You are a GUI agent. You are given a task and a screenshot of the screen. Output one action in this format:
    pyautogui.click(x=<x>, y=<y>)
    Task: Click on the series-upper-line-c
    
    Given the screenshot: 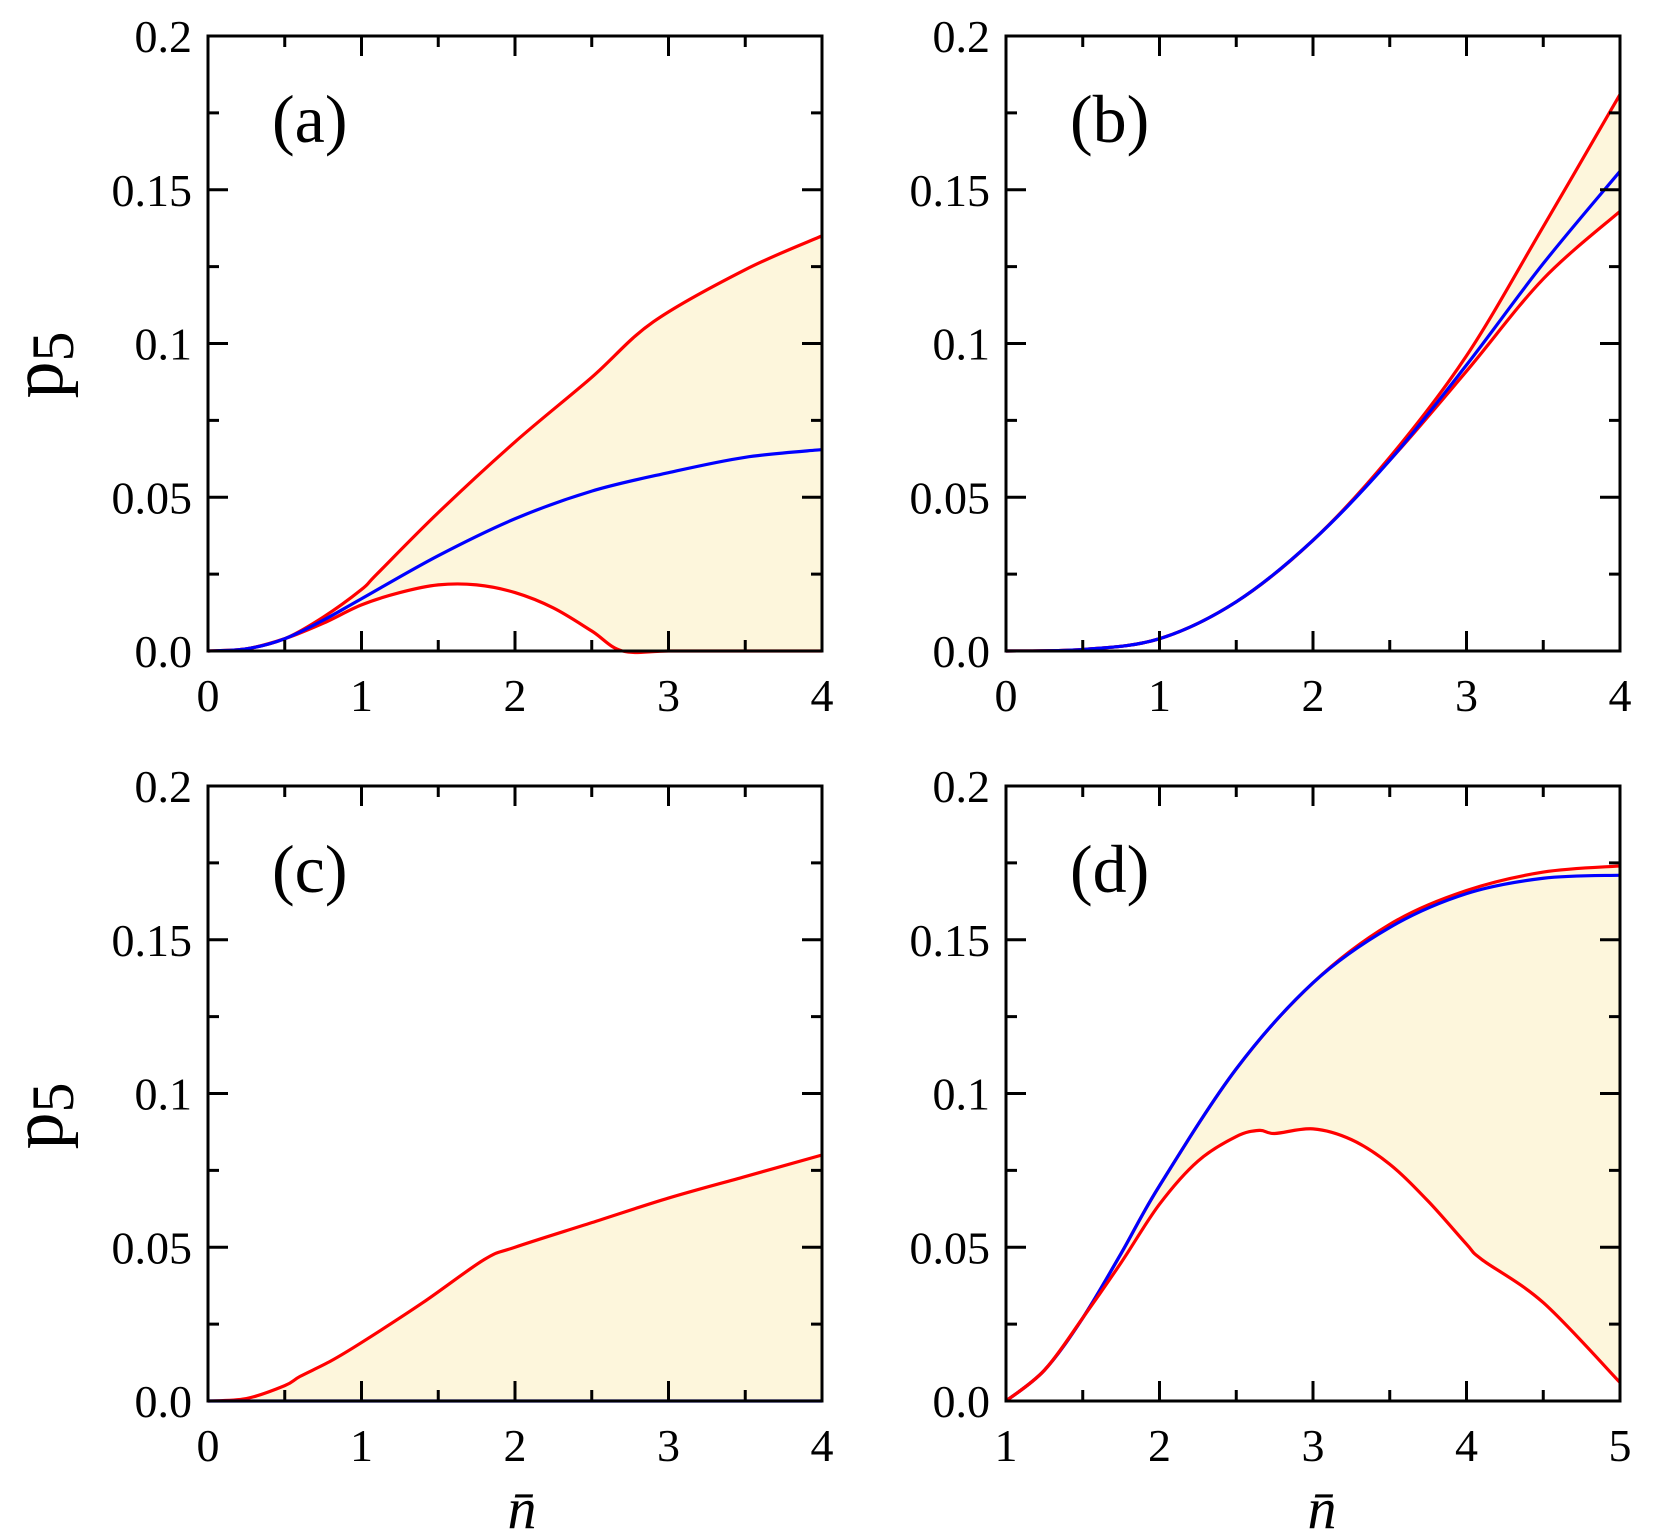 What is the action you would take?
    pyautogui.click(x=515, y=1278)
    